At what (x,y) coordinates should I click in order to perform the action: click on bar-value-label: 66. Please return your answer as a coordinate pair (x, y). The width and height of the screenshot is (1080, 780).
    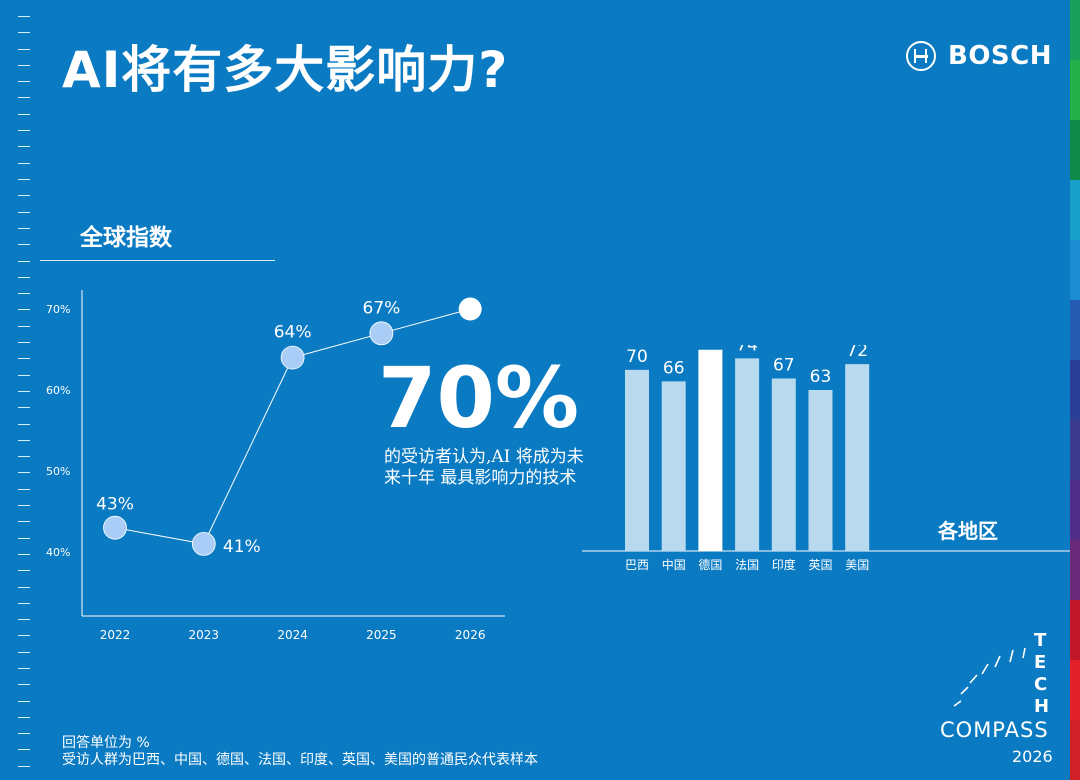
    Looking at the image, I should click on (674, 368).